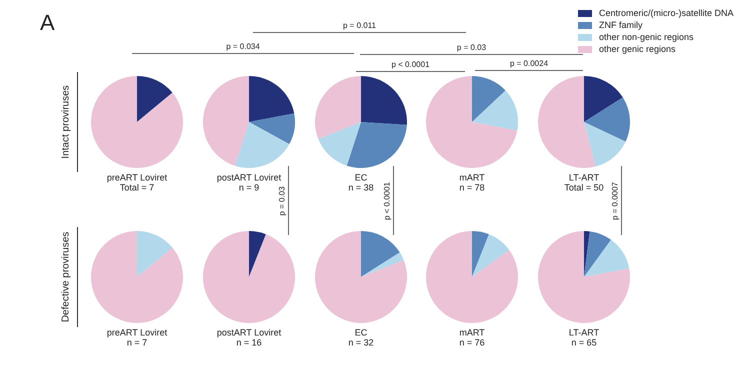 Image resolution: width=756 pixels, height=369 pixels. I want to click on text: Intact proviruses, so click(66, 122).